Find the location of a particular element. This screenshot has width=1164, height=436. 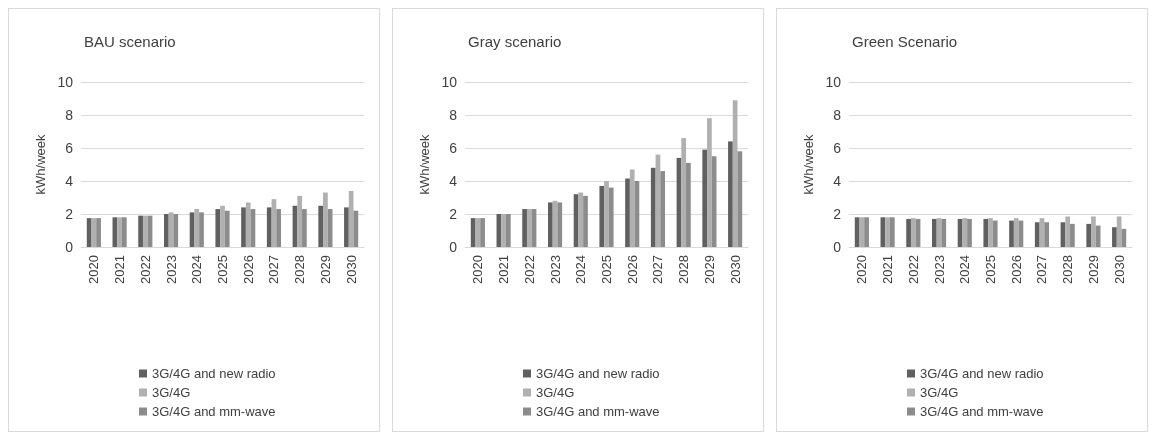

legend-label: 3G/4G and mm-wave is located at coordinates (982, 411).